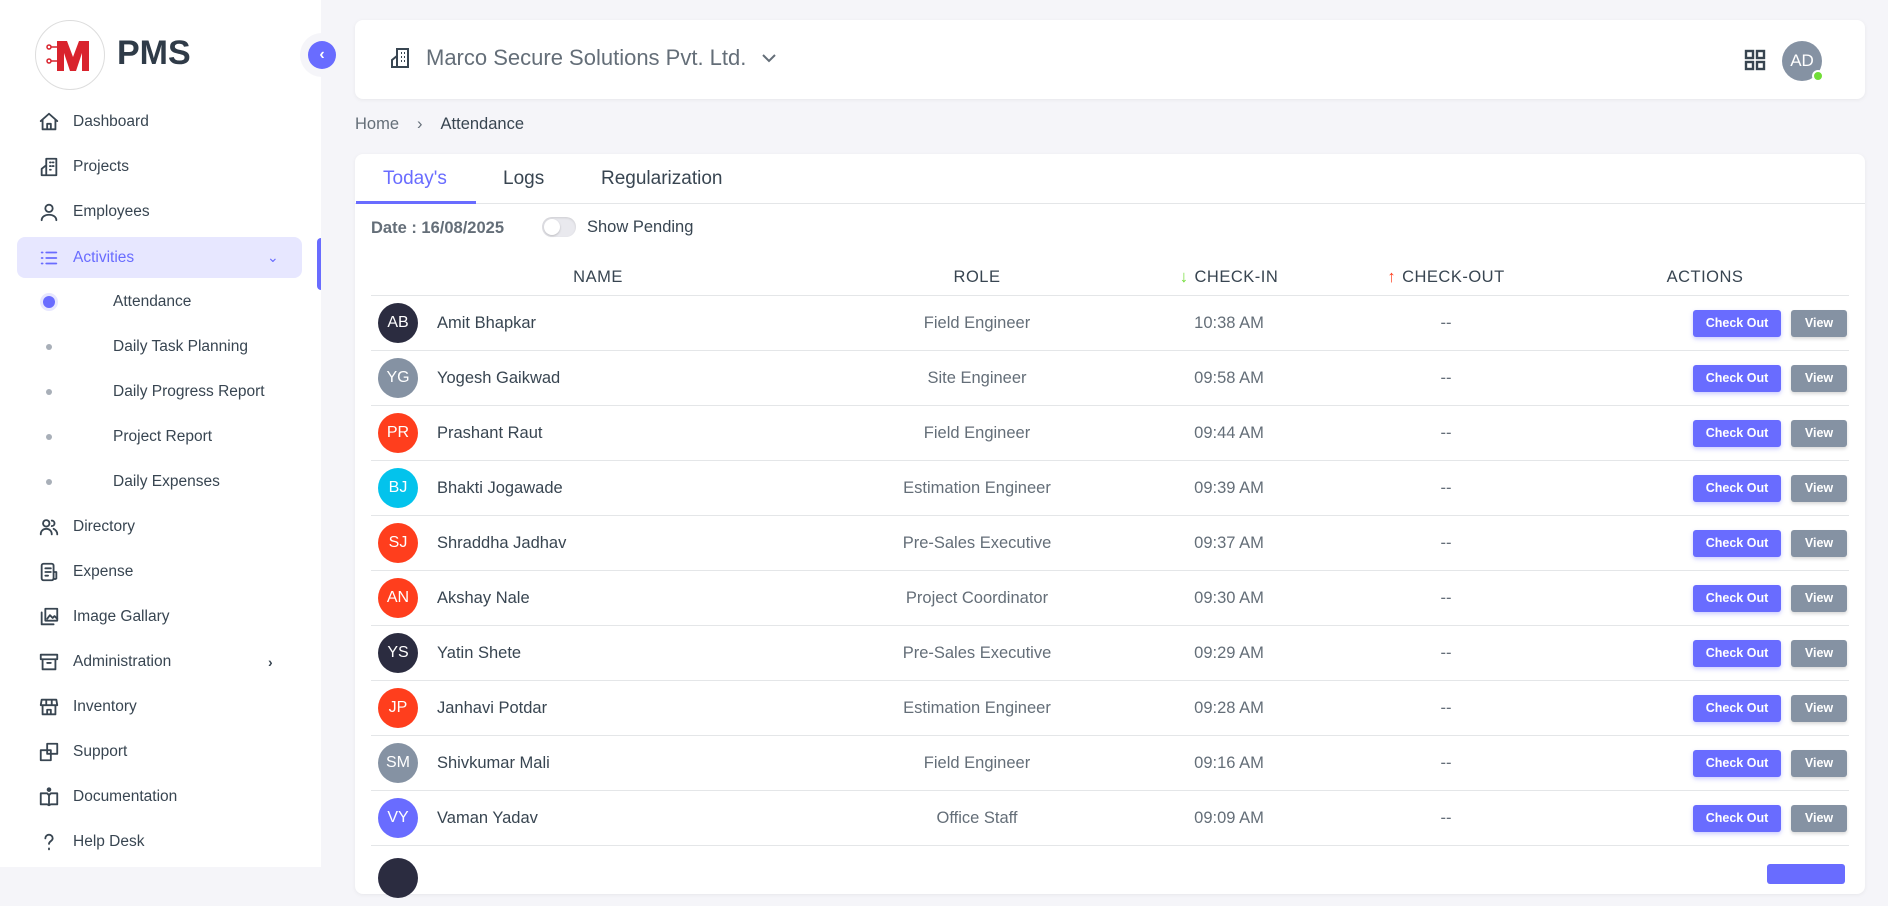  I want to click on sidebar-item-label: Employees, so click(111, 211).